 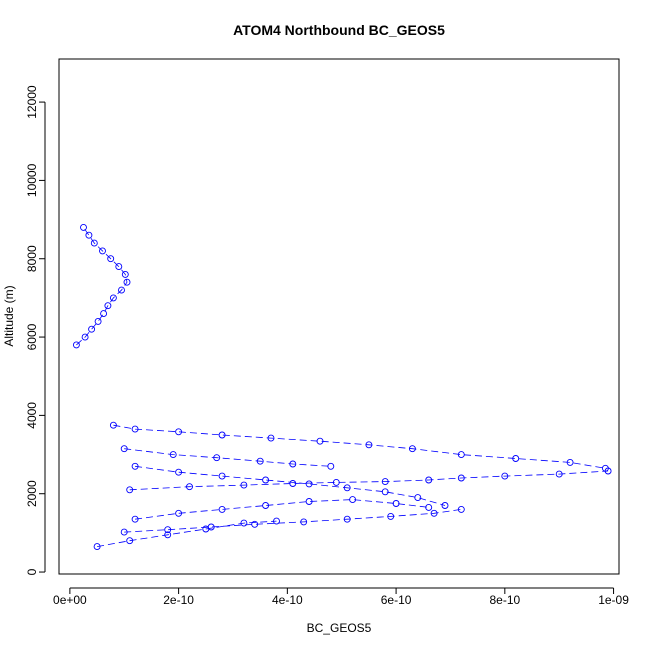 I want to click on x-tick-label: 2e-10, so click(x=178, y=600).